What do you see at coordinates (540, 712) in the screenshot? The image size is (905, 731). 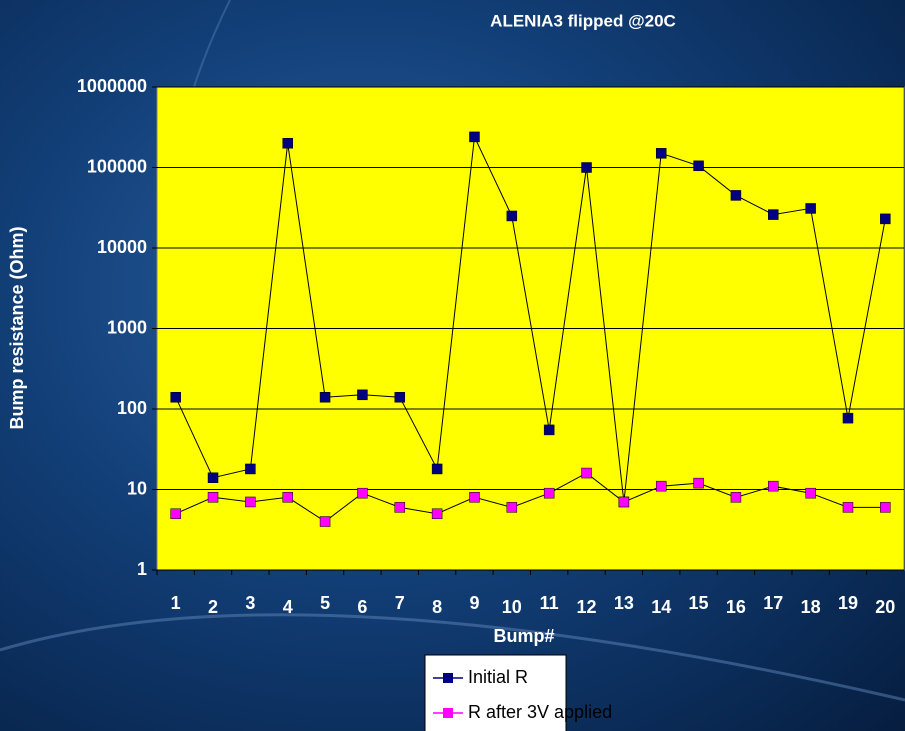 I see `legend-label: R after 3V applied` at bounding box center [540, 712].